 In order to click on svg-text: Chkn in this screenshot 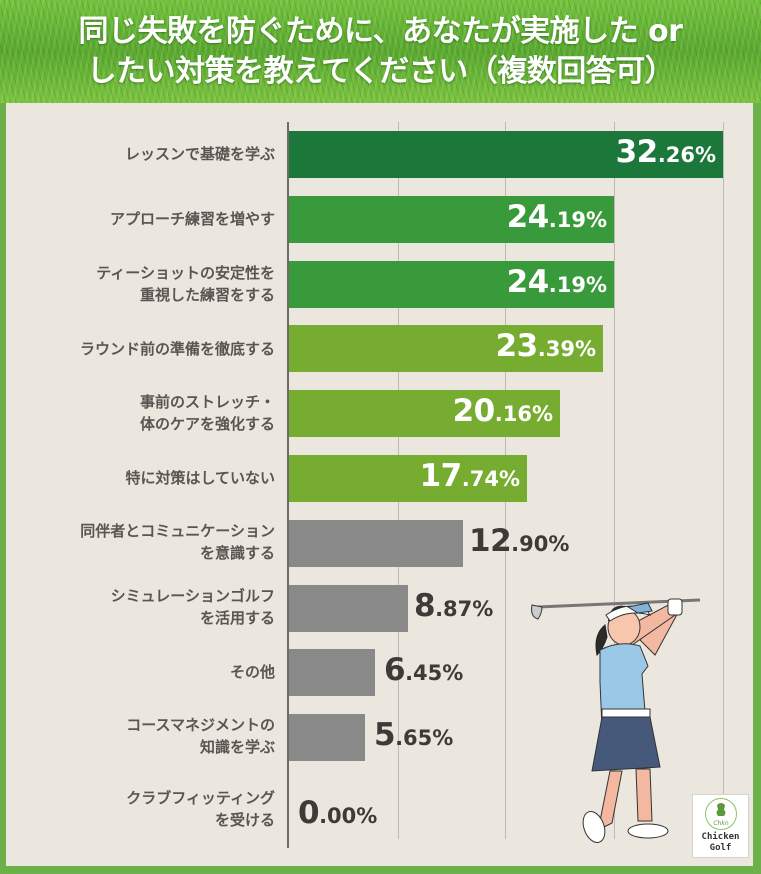, I will do `click(720, 823)`.